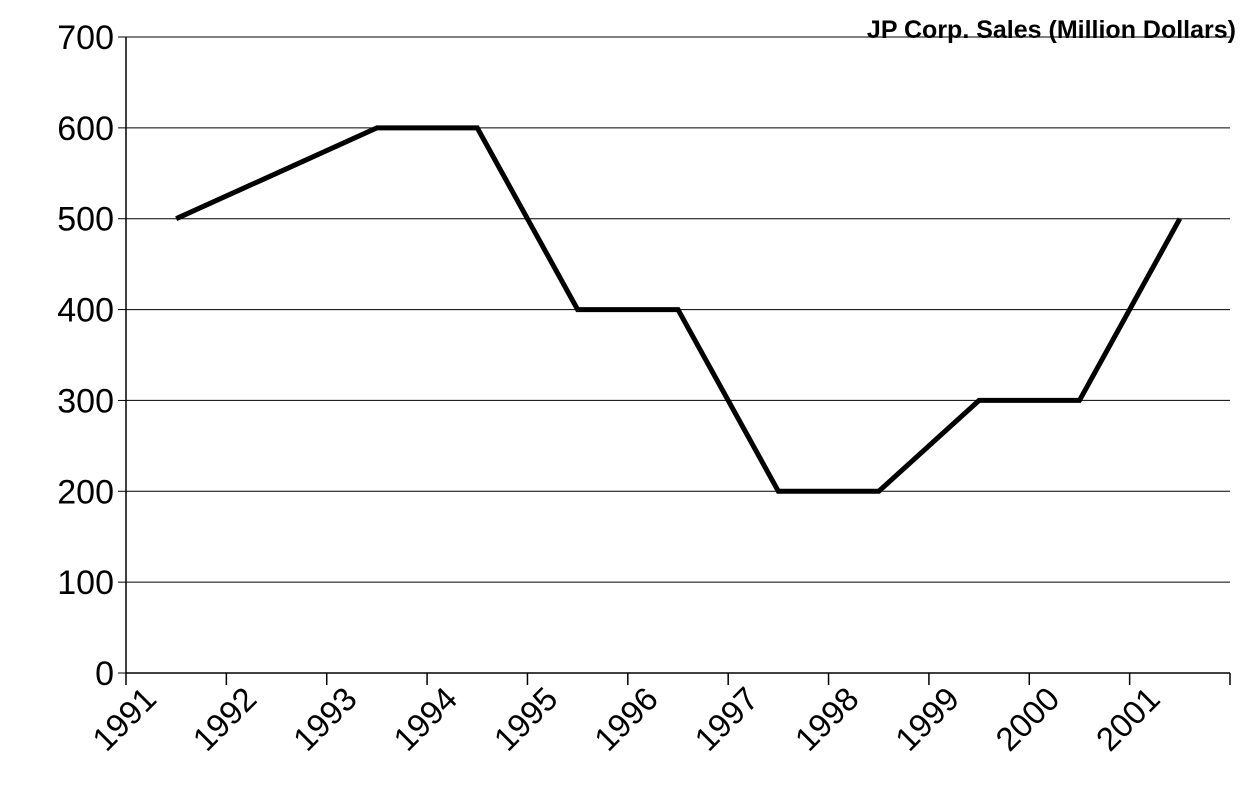 The height and width of the screenshot is (804, 1249). What do you see at coordinates (425, 719) in the screenshot?
I see `x-tick-label: 1994` at bounding box center [425, 719].